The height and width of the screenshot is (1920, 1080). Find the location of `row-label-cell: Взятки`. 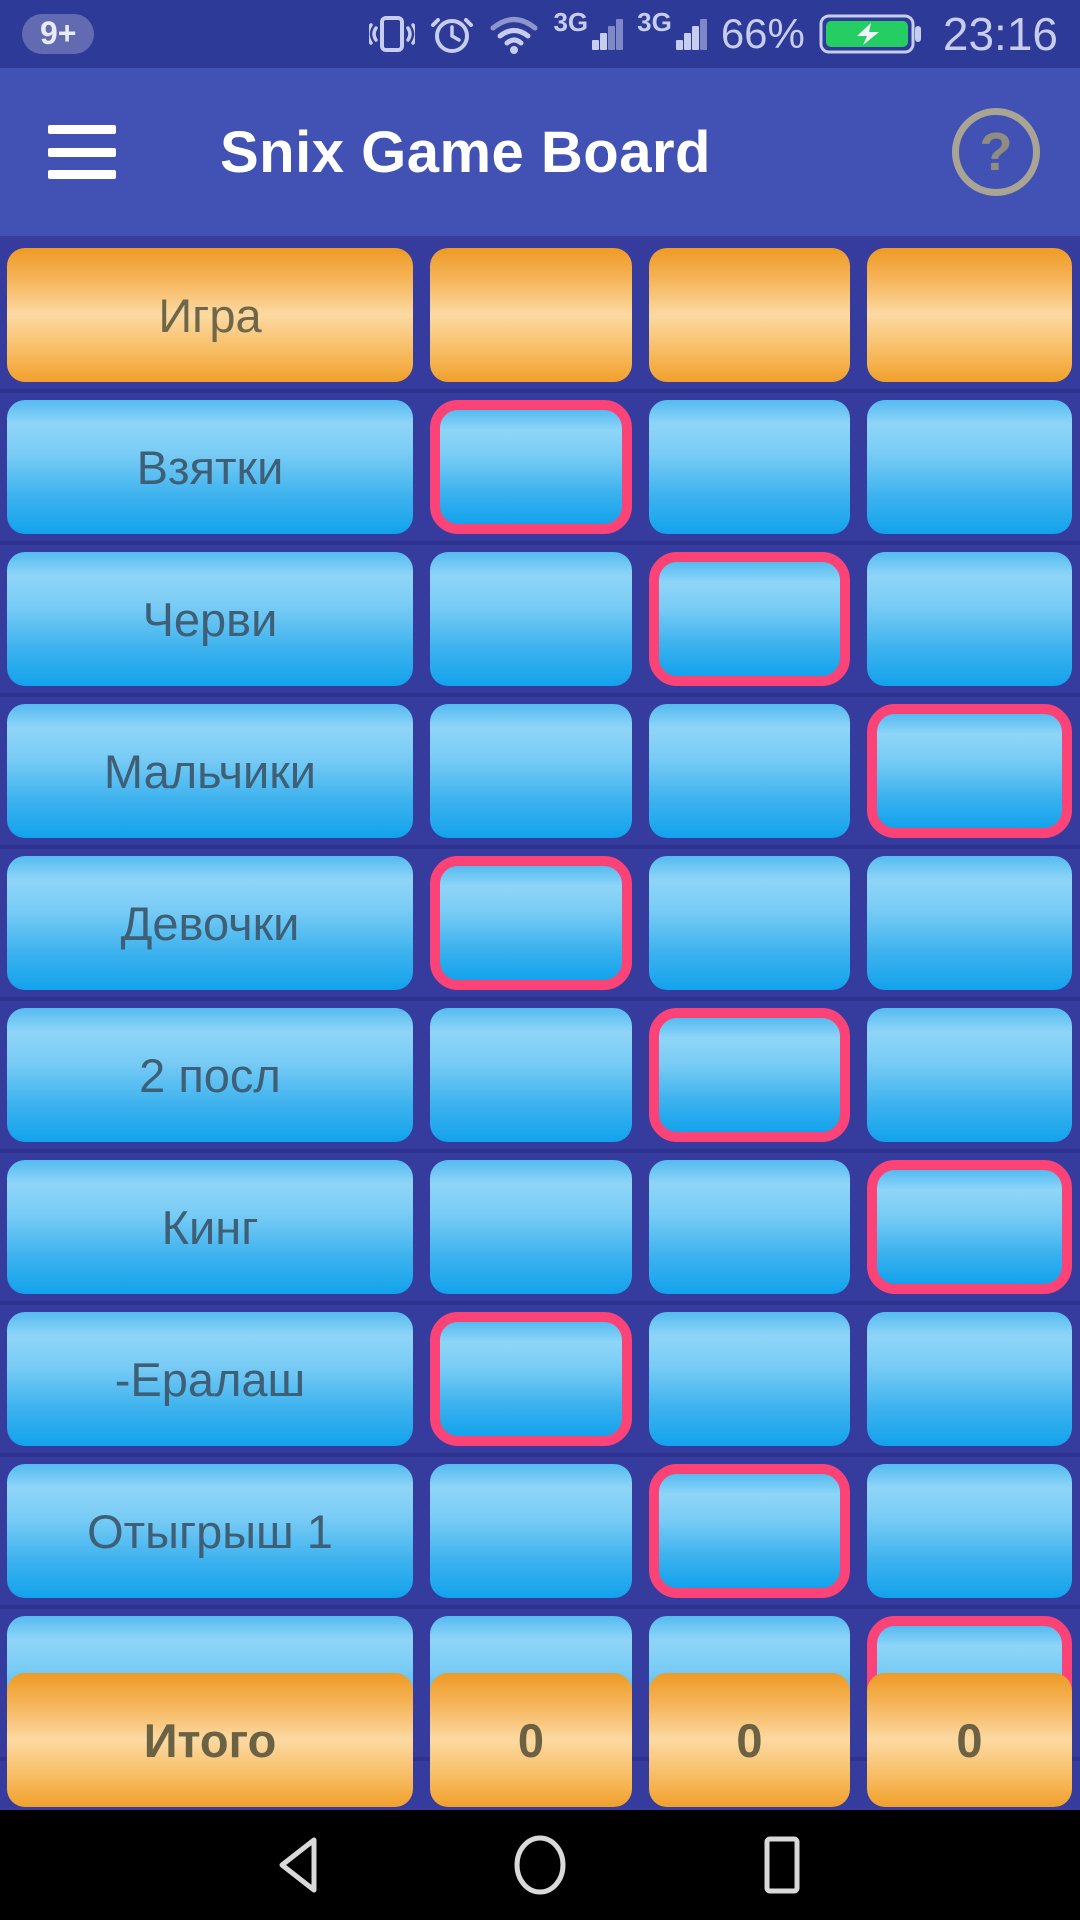

row-label-cell: Взятки is located at coordinates (210, 467).